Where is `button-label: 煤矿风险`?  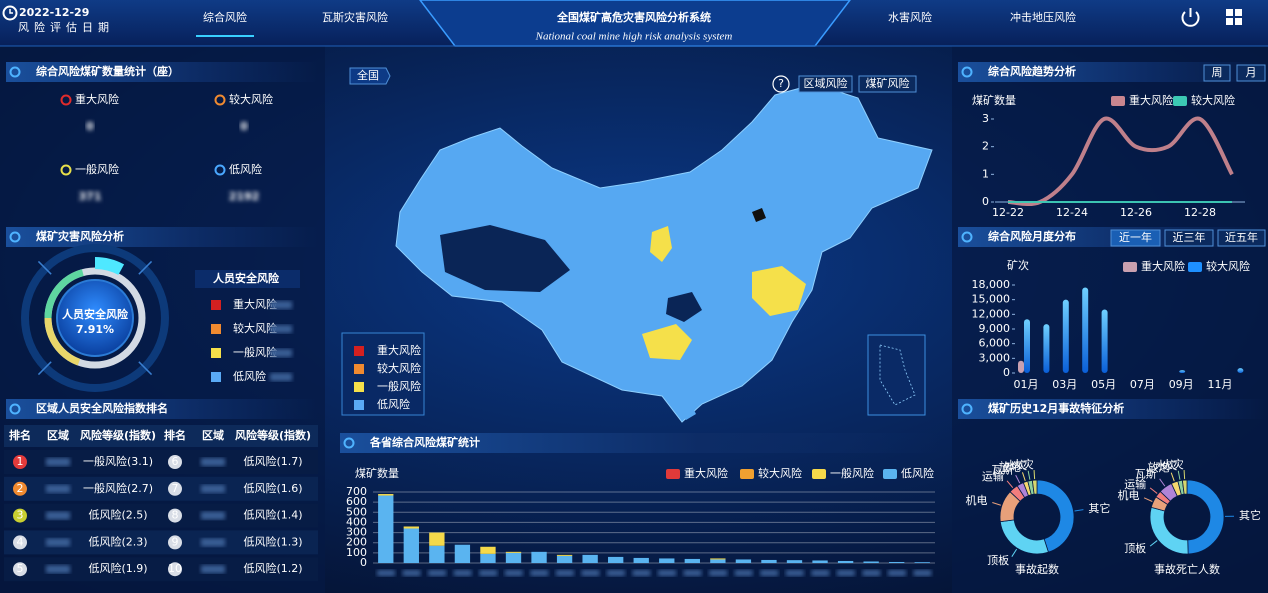
button-label: 煤矿风险 is located at coordinates (888, 83).